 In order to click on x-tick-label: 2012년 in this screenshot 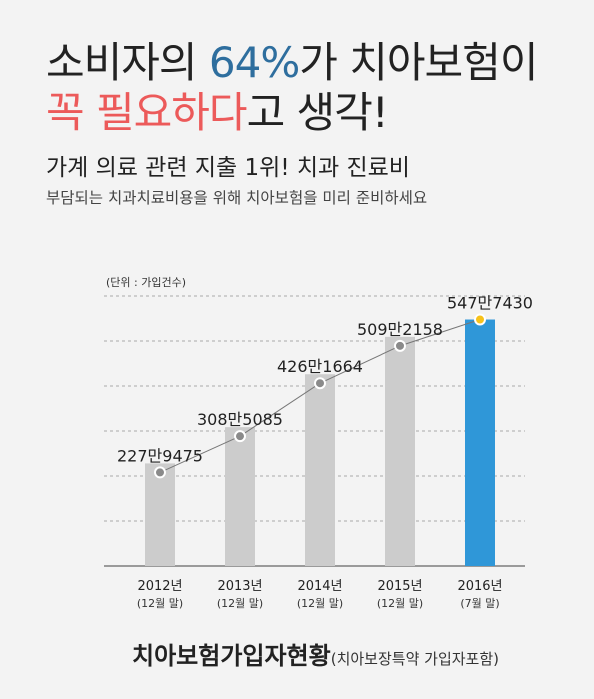, I will do `click(159, 586)`.